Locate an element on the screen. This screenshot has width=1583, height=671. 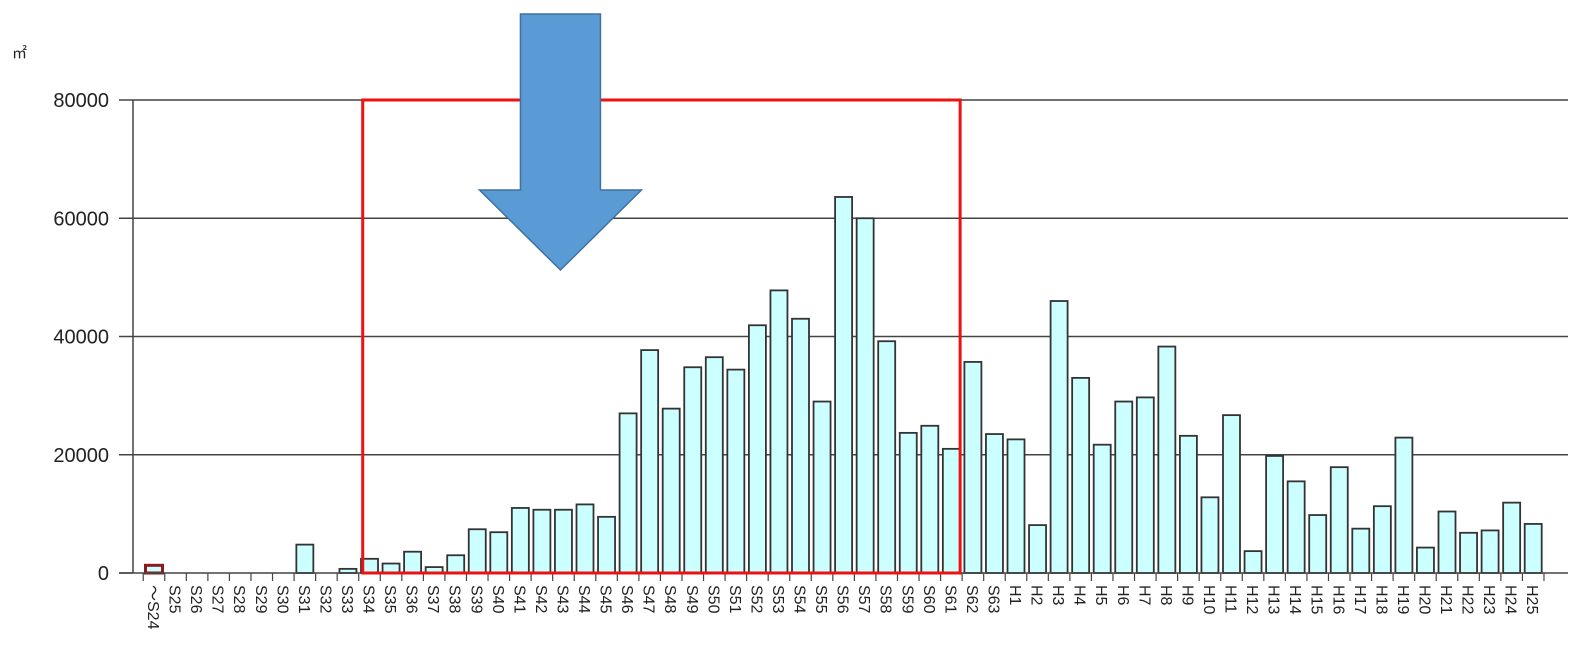
bar-S50 is located at coordinates (714, 465).